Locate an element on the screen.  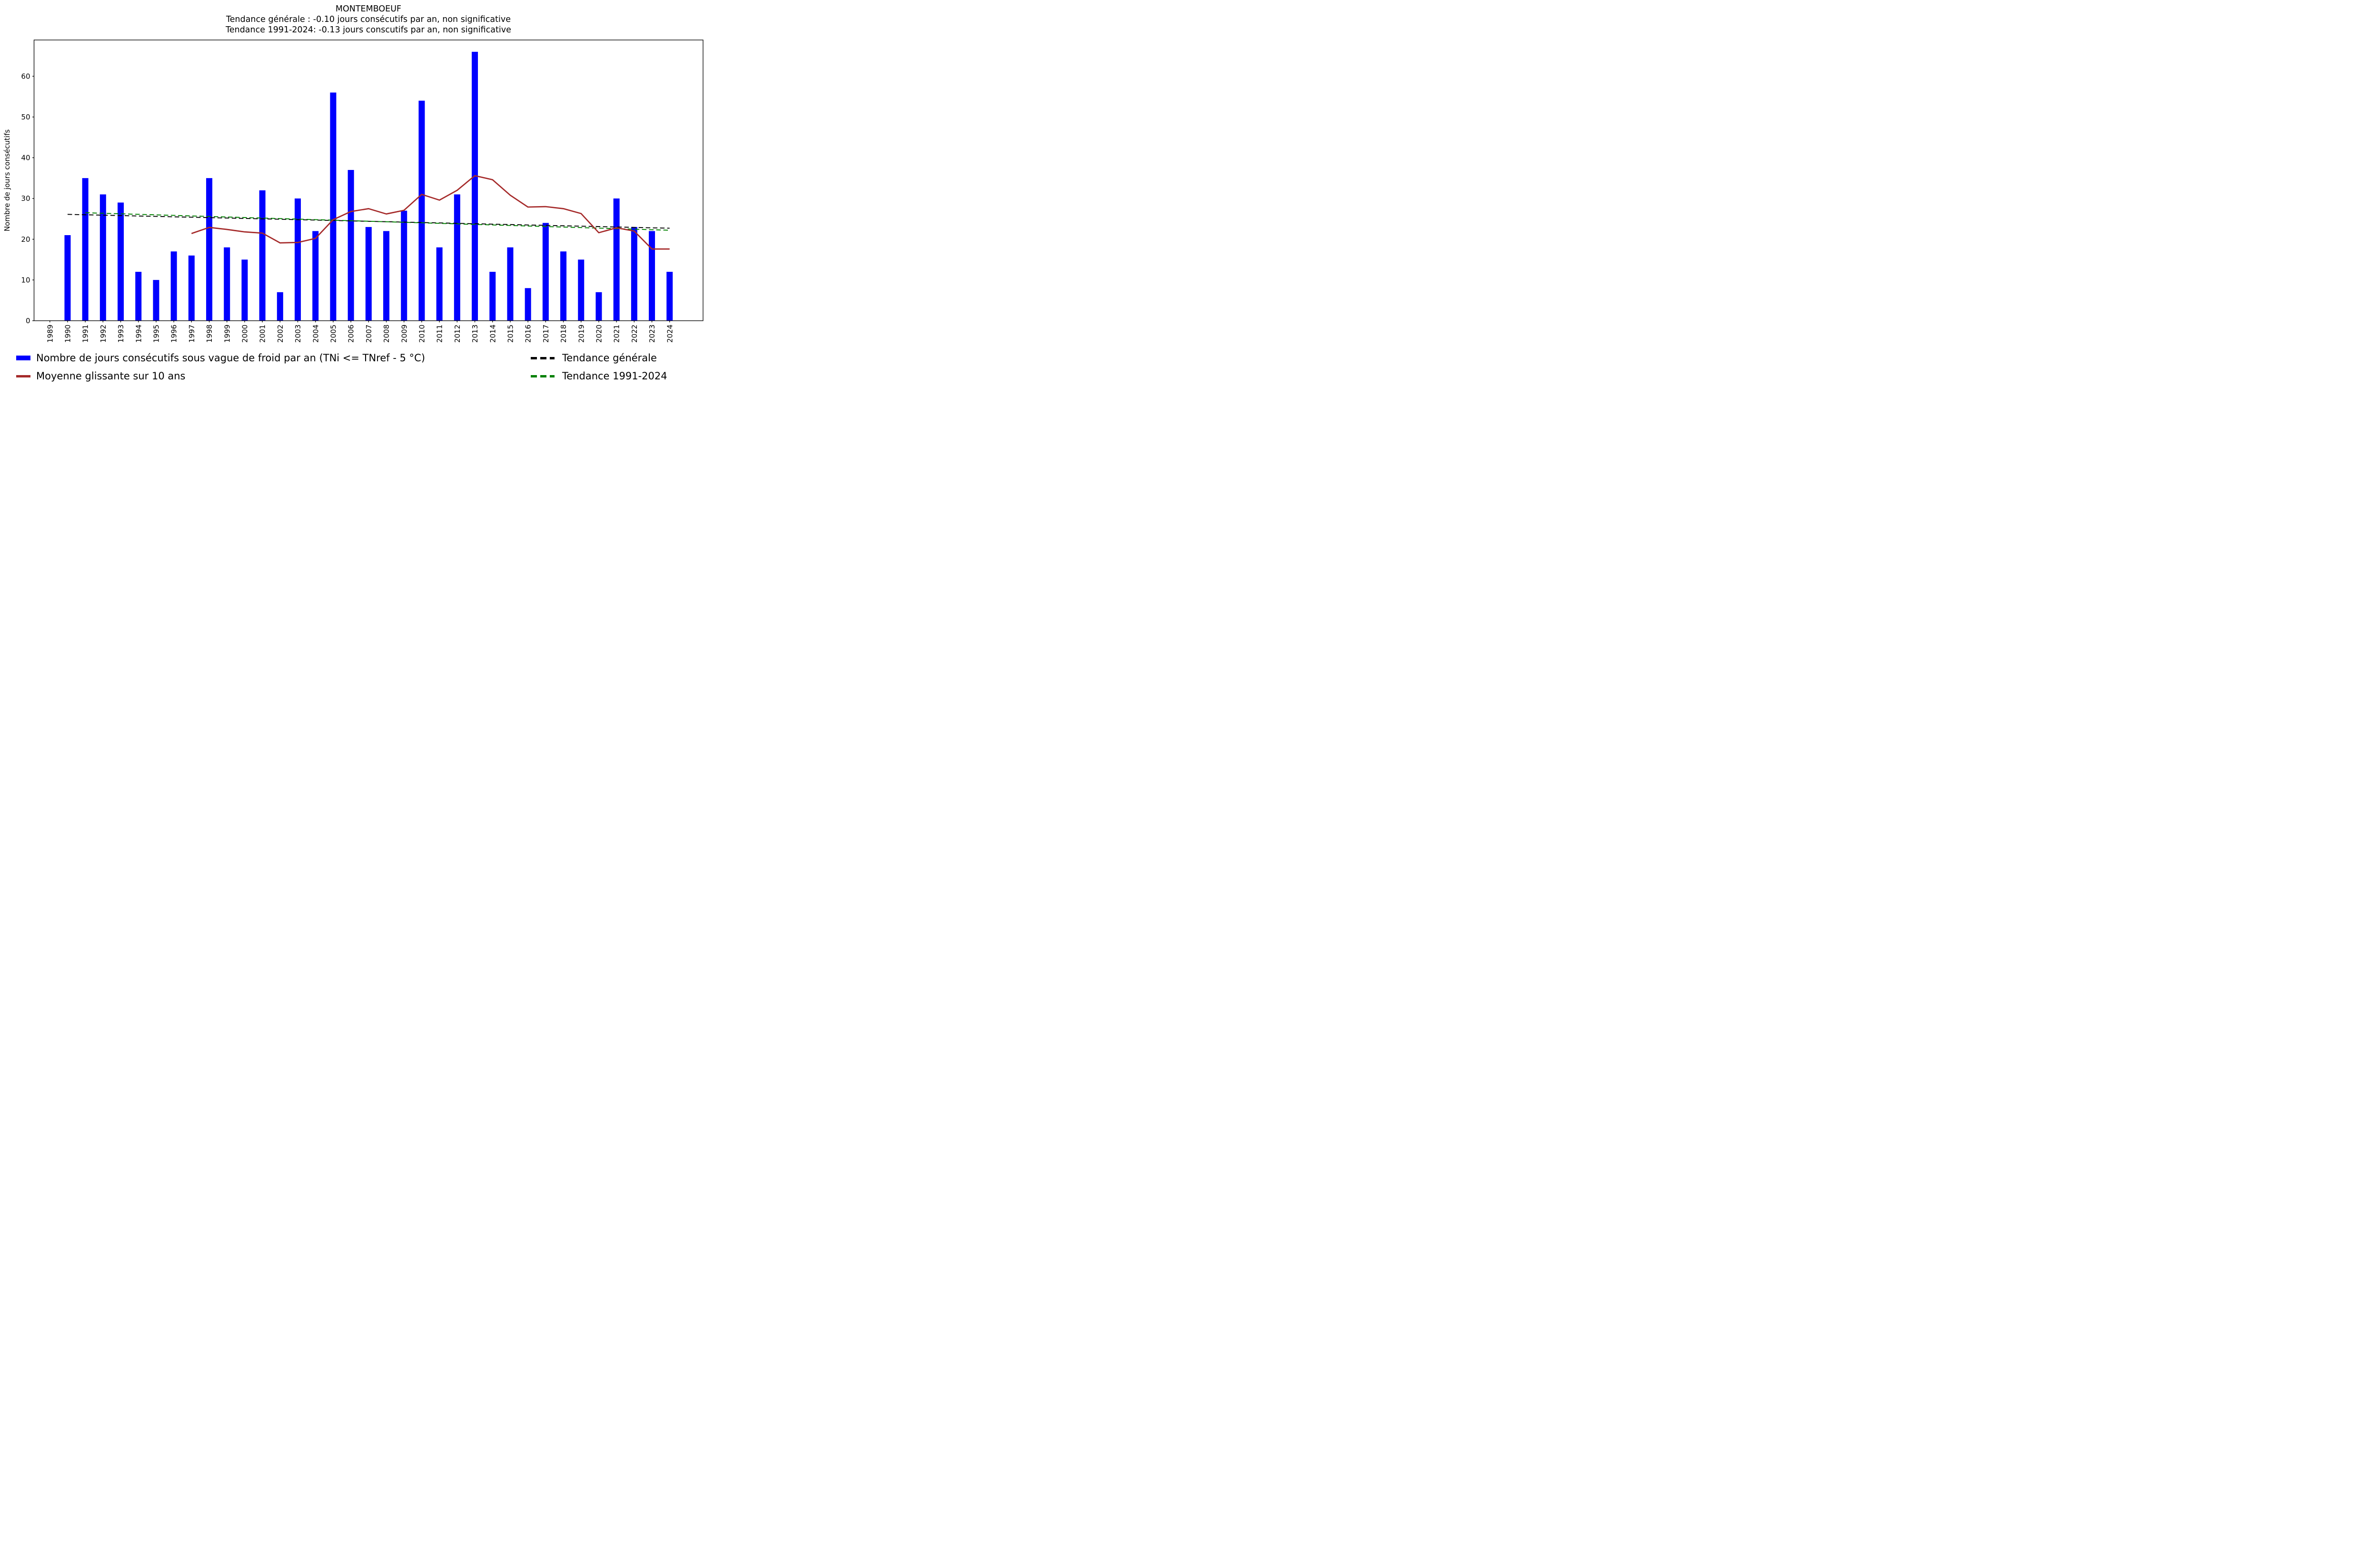
moving-average-line is located at coordinates (430, 212).